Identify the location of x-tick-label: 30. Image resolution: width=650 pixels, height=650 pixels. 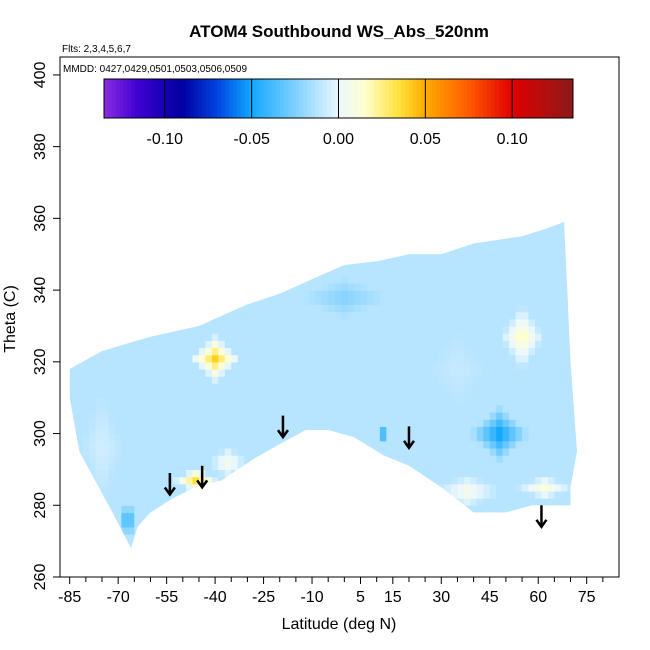
(441, 597).